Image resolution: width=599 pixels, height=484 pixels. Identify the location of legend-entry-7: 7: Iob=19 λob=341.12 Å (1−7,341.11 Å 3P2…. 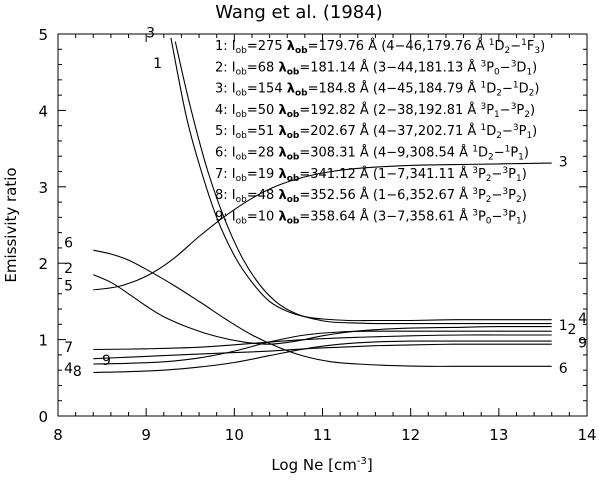
(371, 175).